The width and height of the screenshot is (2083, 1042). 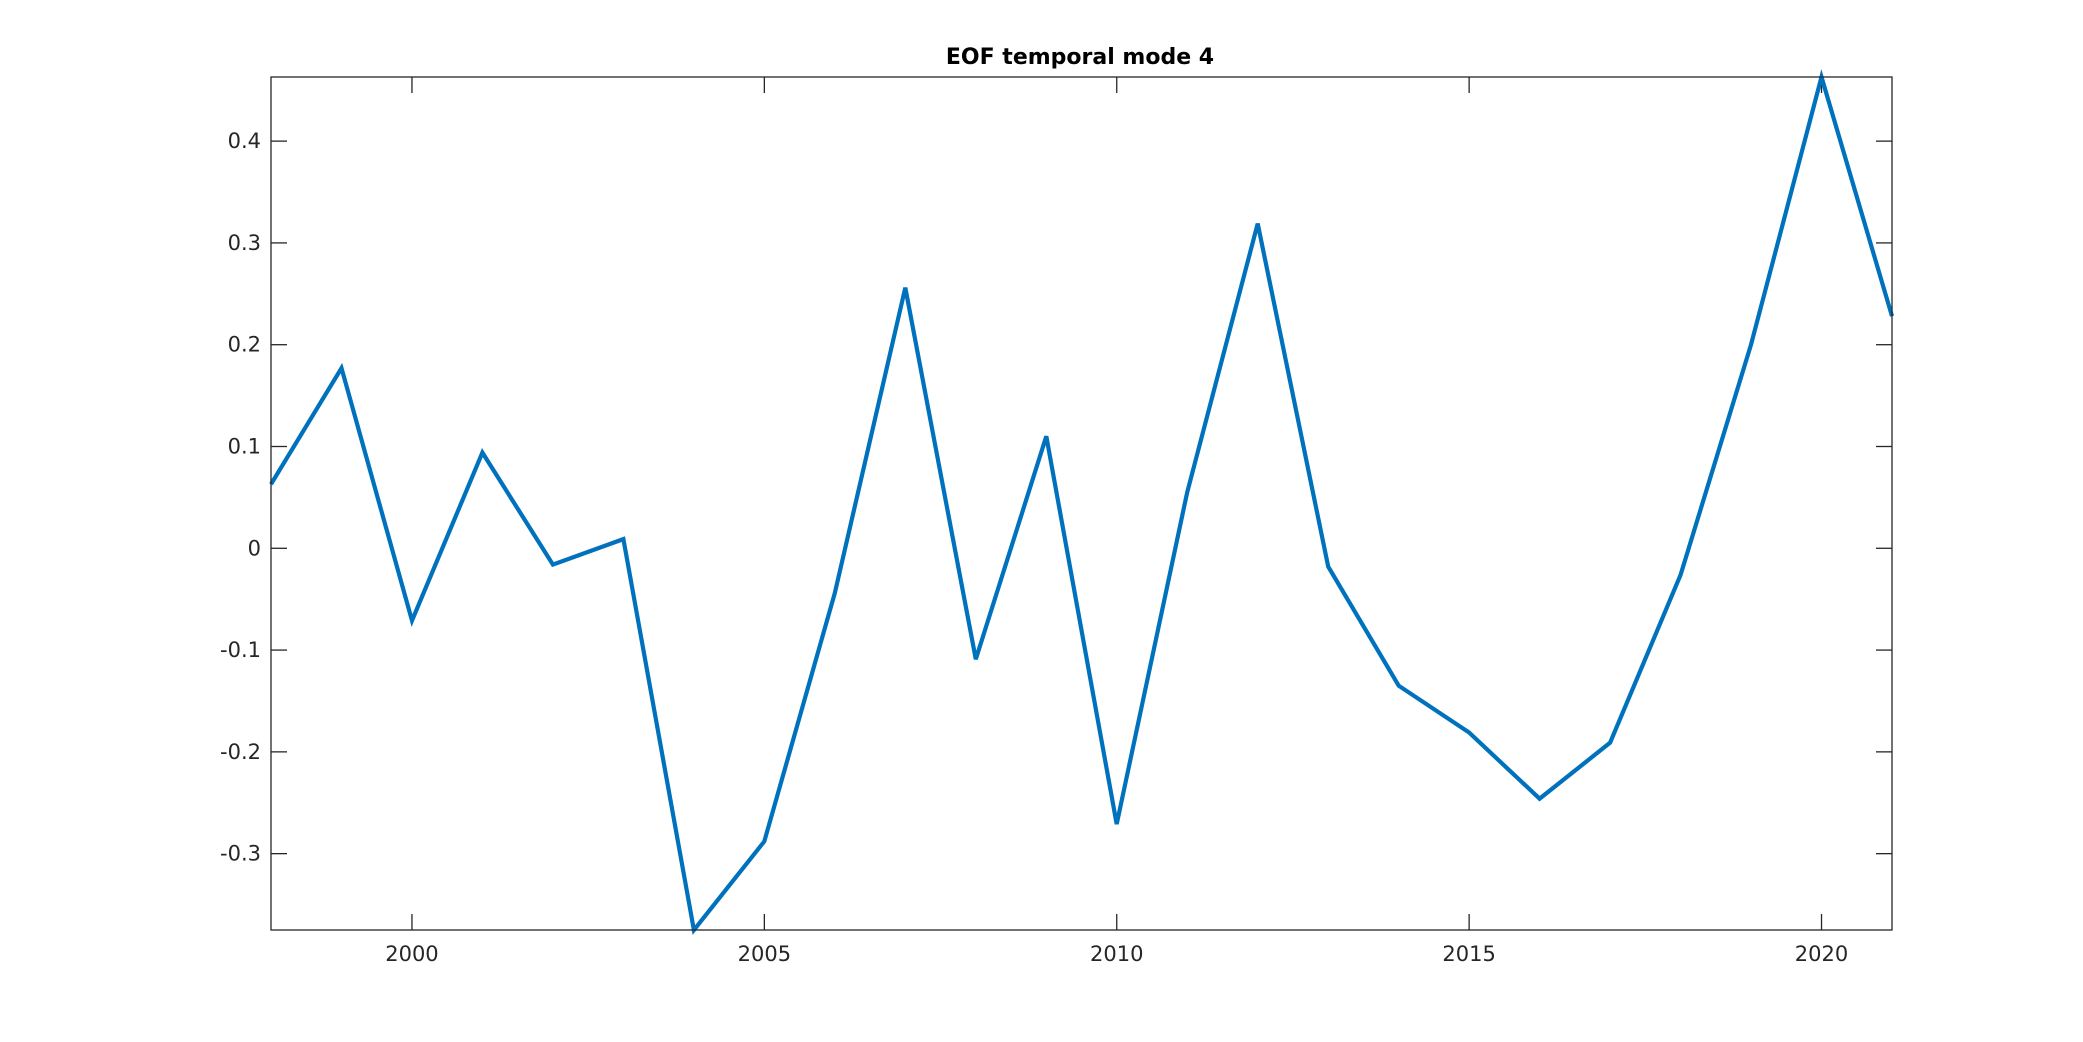 What do you see at coordinates (240, 854) in the screenshot?
I see `y-tick-label: -0.3` at bounding box center [240, 854].